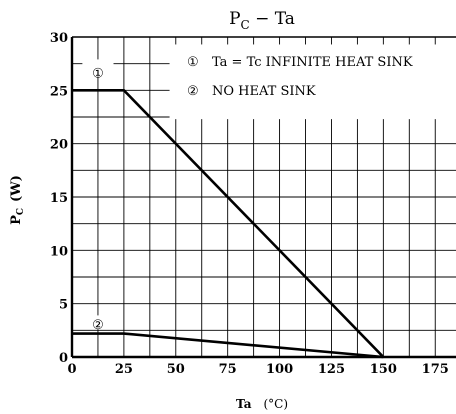 The width and height of the screenshot is (456, 414). I want to click on y-tick-label: 30, so click(59, 38).